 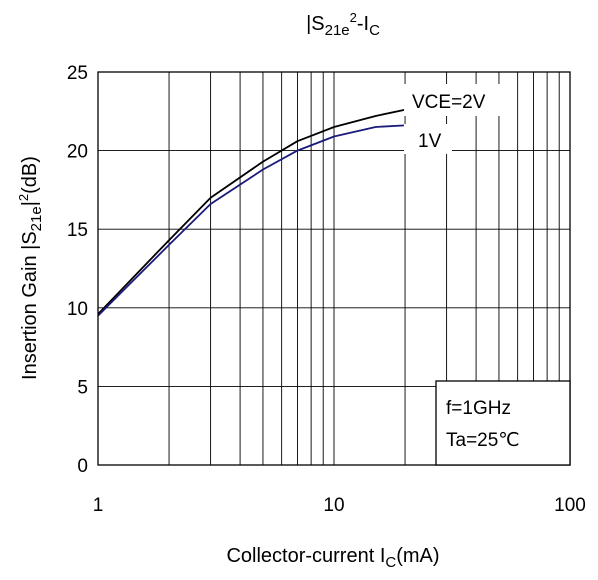 I want to click on y-tick-label: 20, so click(x=77, y=152).